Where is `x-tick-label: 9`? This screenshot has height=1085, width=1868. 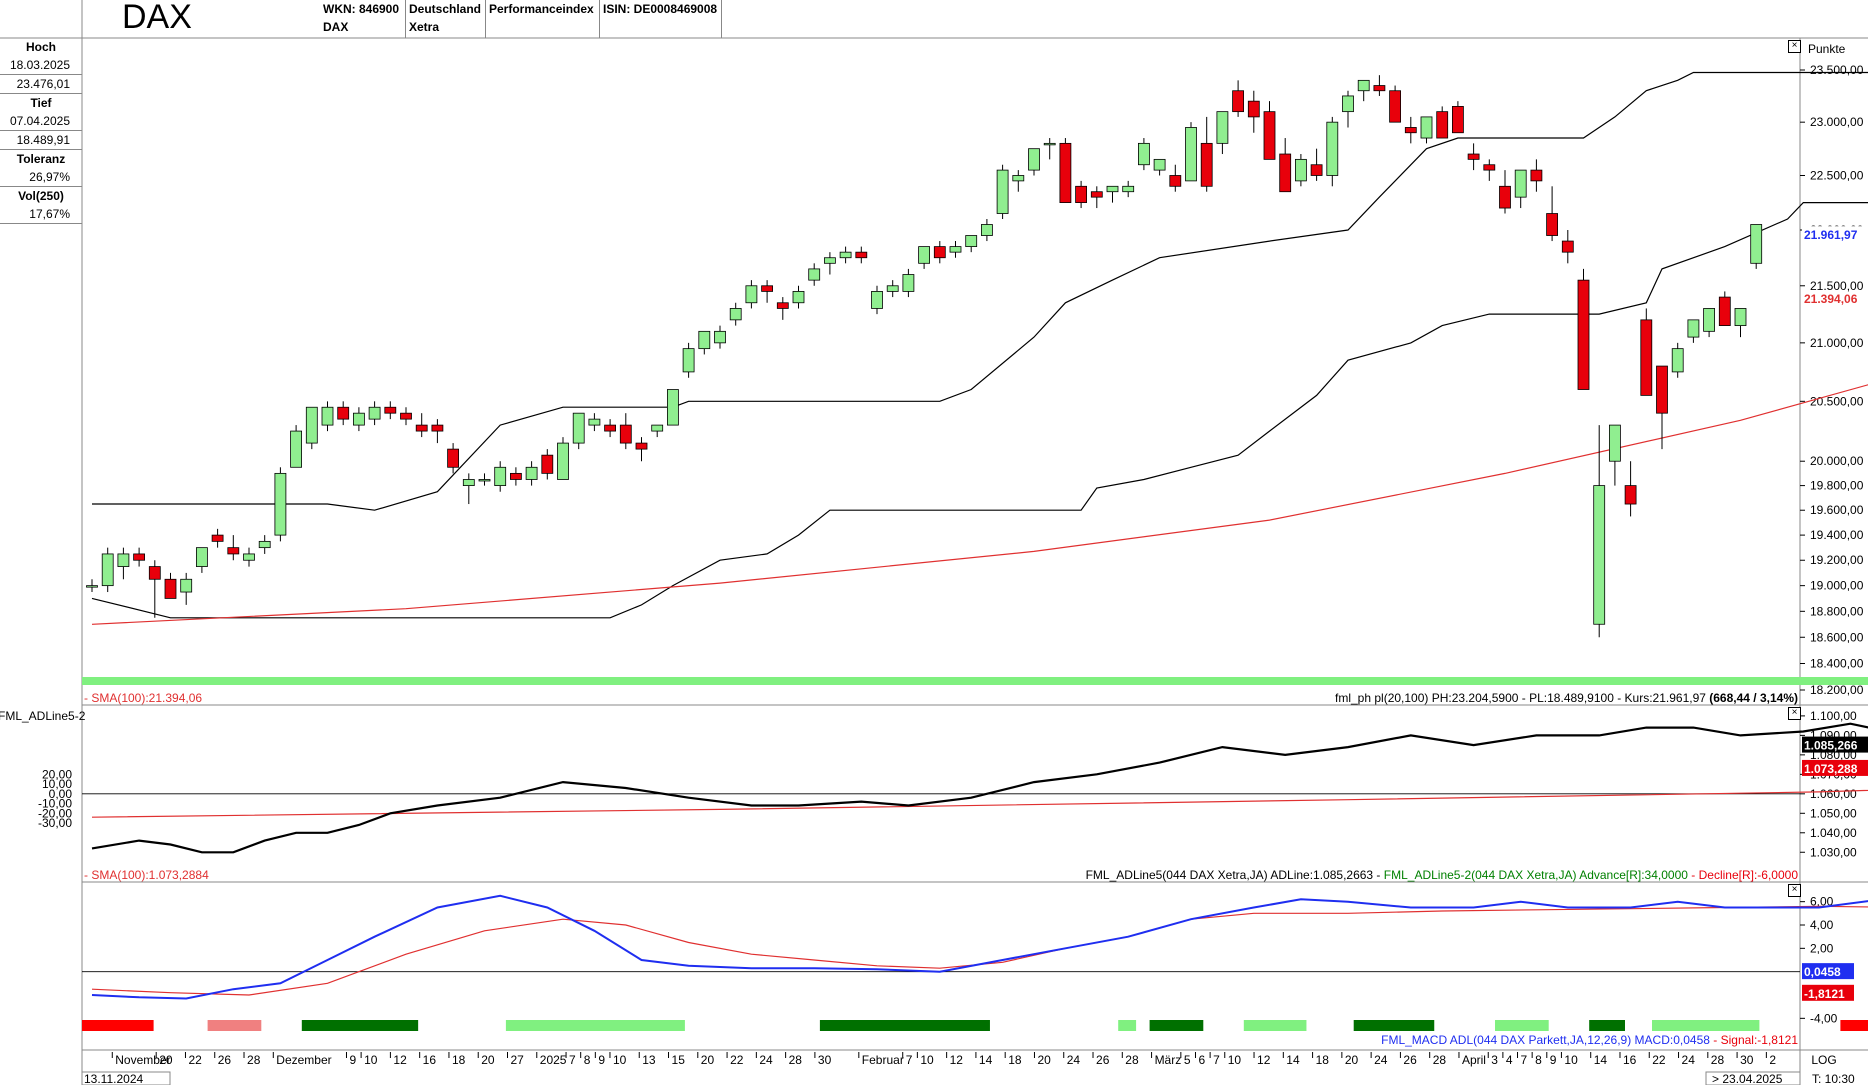 x-tick-label: 9 is located at coordinates (1553, 1060).